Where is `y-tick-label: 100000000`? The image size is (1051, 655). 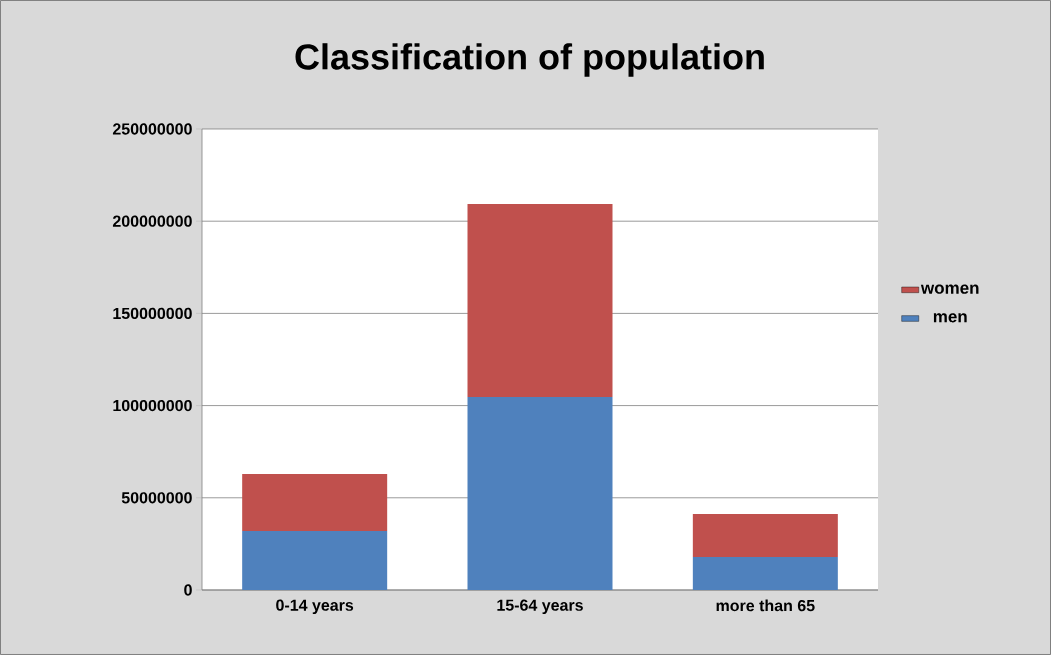 y-tick-label: 100000000 is located at coordinates (152, 405).